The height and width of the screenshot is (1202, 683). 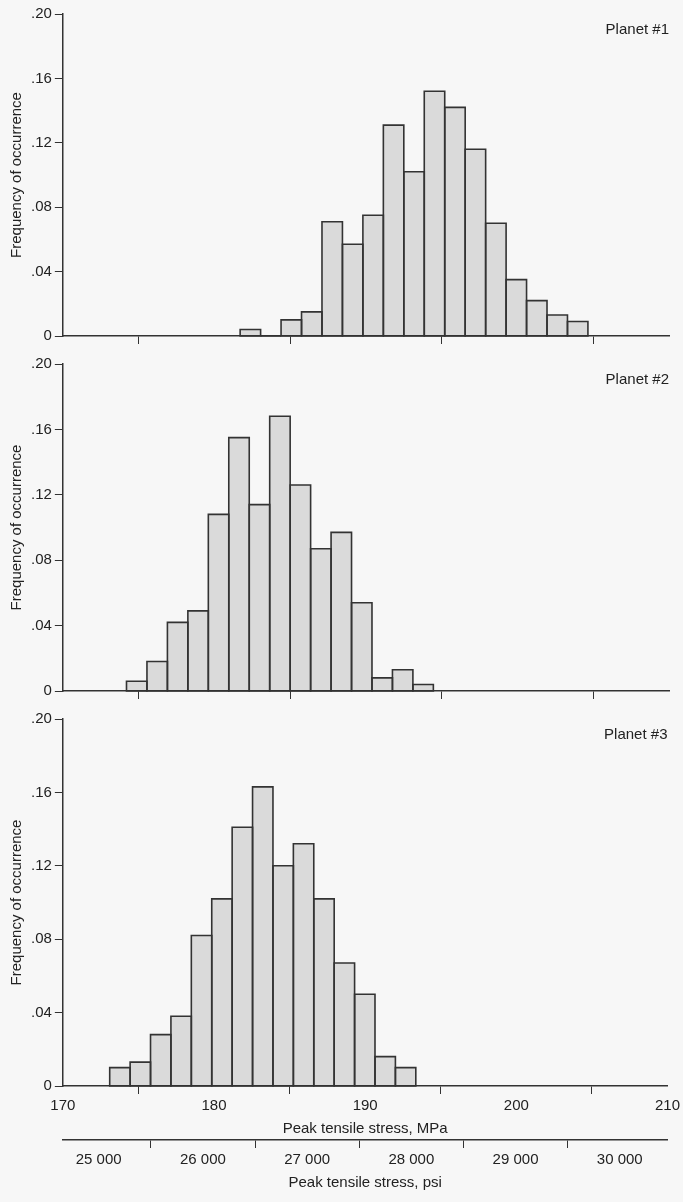 What do you see at coordinates (636, 733) in the screenshot?
I see `annotation: Planet #3` at bounding box center [636, 733].